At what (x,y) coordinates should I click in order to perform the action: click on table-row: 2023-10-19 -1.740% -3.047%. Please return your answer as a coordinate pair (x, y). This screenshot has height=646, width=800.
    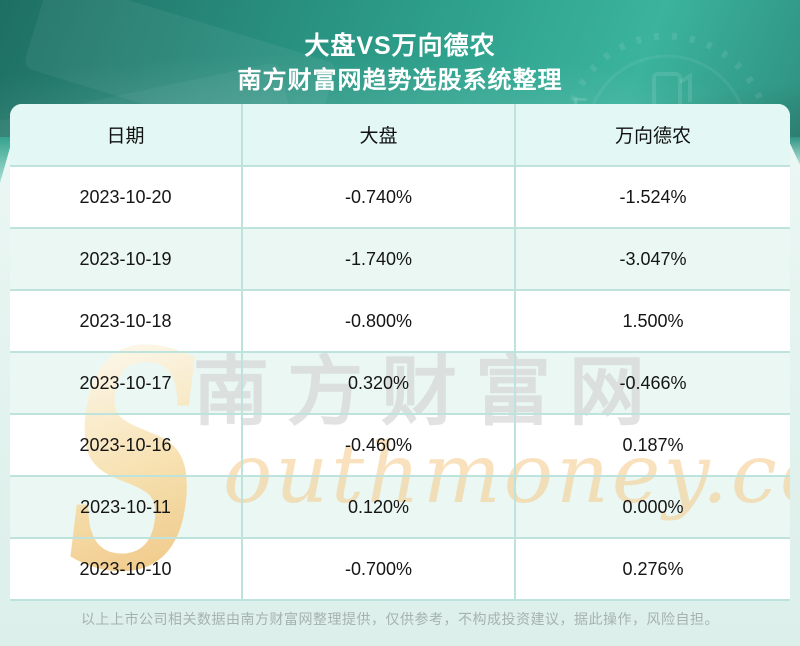
    Looking at the image, I should click on (400, 260).